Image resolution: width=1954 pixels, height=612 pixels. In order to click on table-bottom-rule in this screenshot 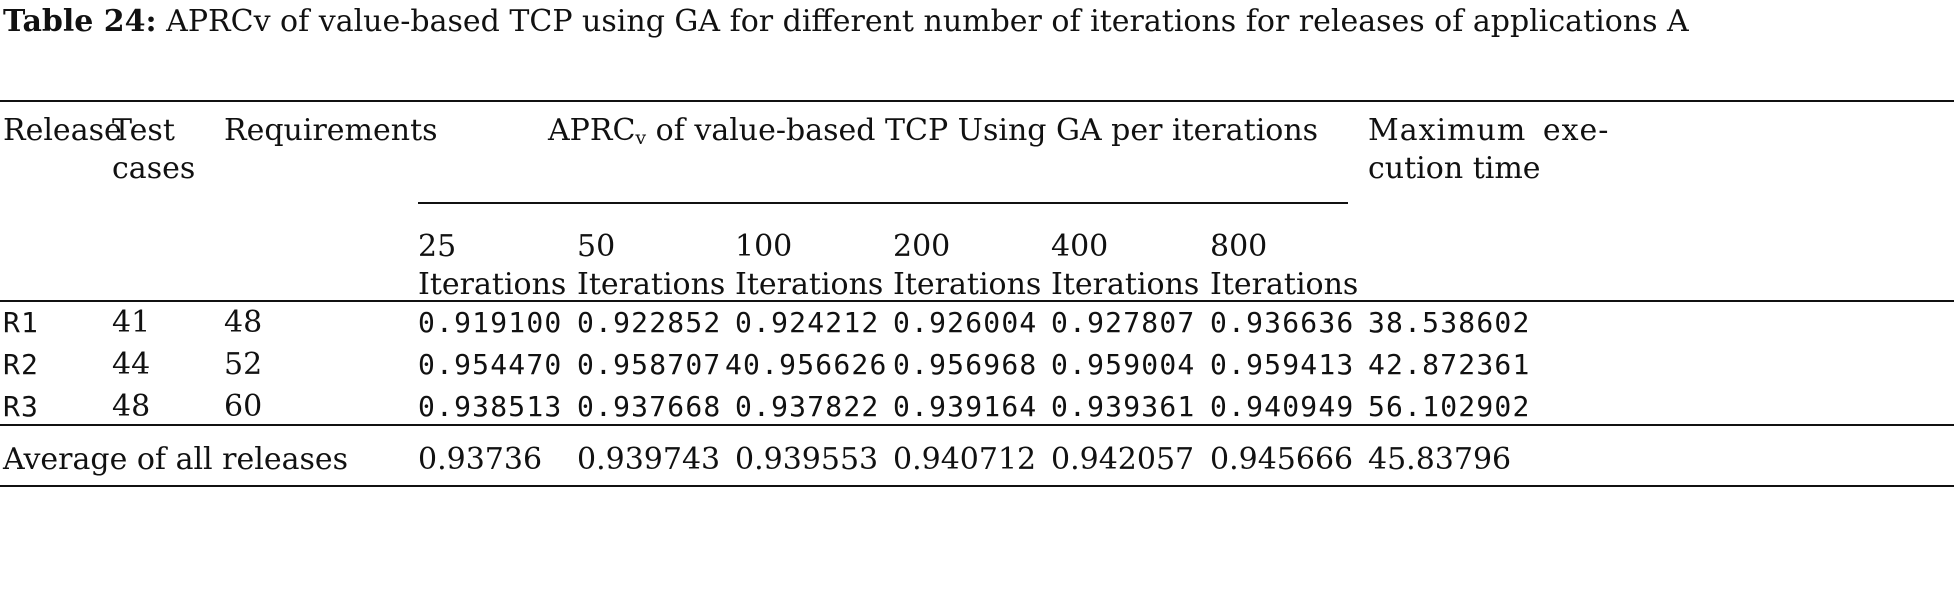, I will do `click(977, 486)`.